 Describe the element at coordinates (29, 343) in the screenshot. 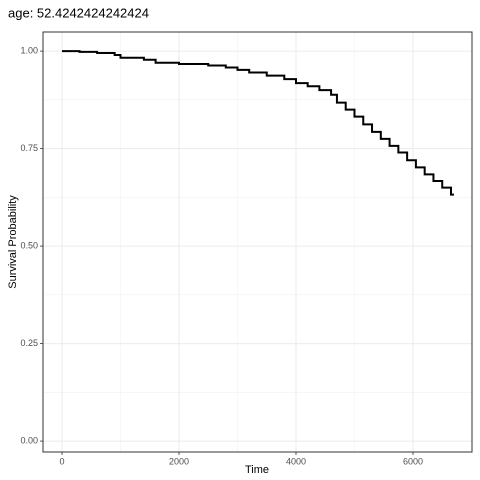

I see `y-tick-label: 0.25` at that location.